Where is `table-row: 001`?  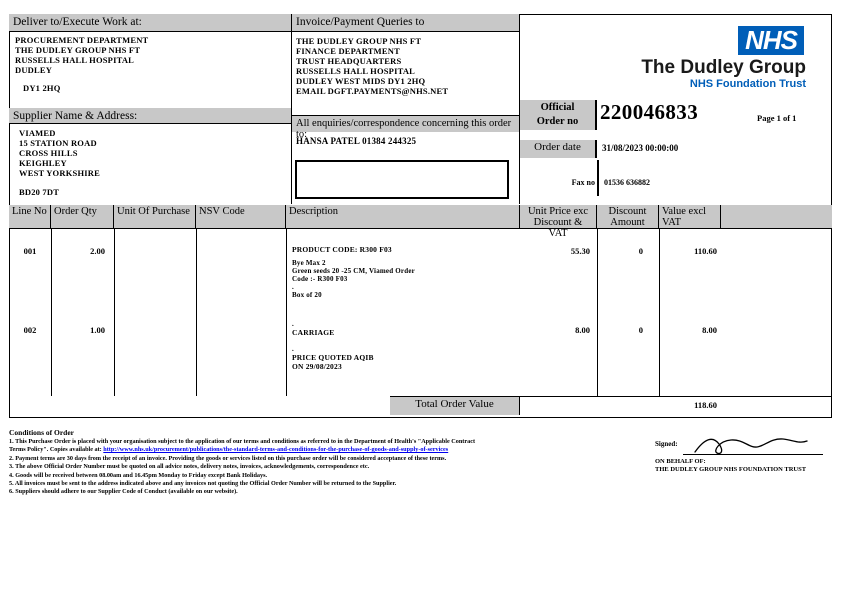
table-row: 001 is located at coordinates (30, 251).